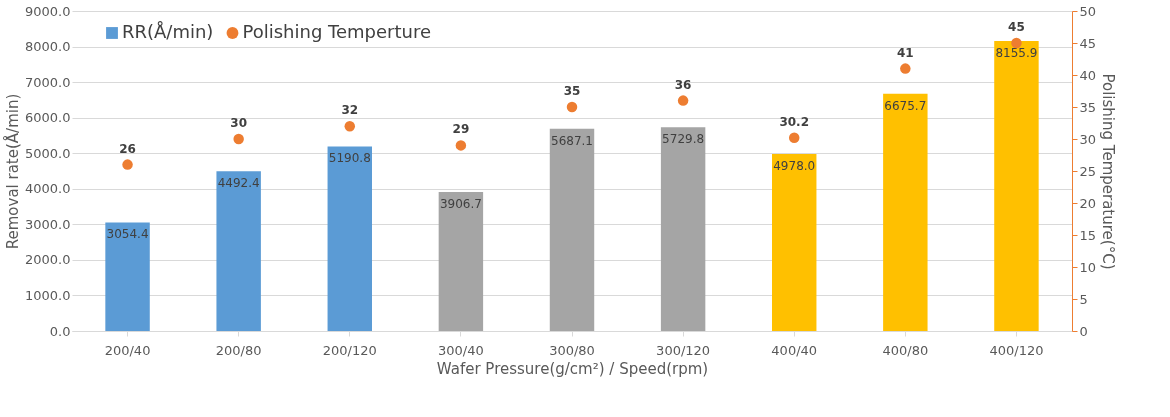 This screenshot has width=1170, height=417. What do you see at coordinates (905, 350) in the screenshot?
I see `x-tick-label: 400/80` at bounding box center [905, 350].